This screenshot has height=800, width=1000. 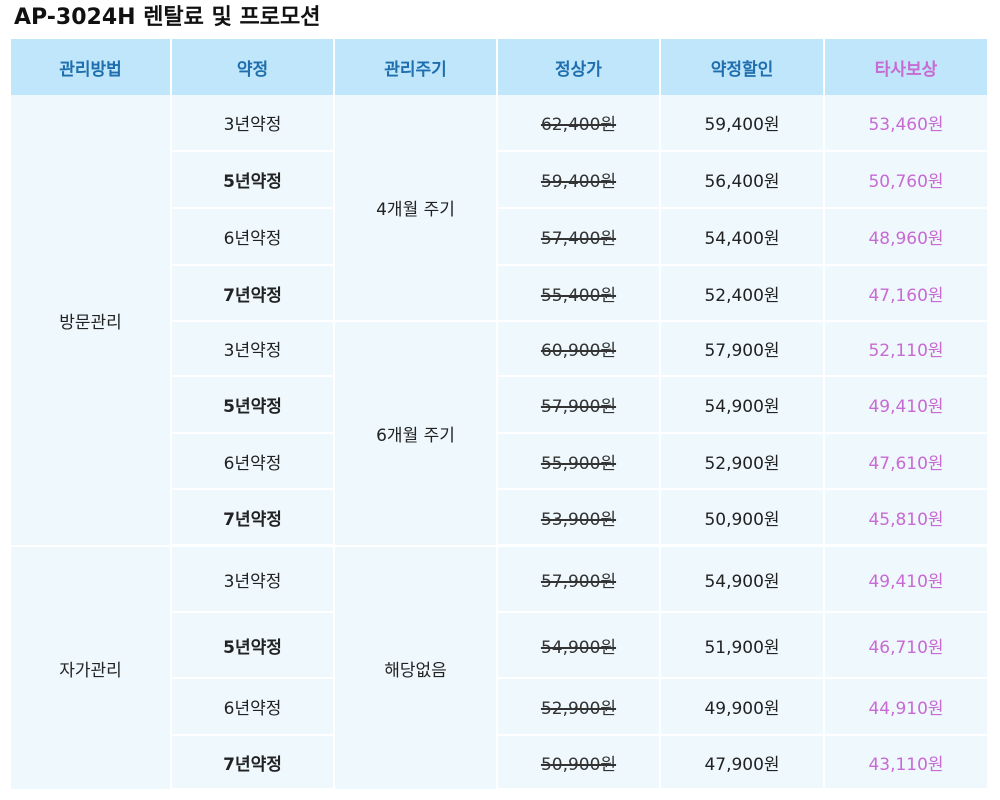 What do you see at coordinates (743, 123) in the screenshot?
I see `cell-discount-price: 59,400원` at bounding box center [743, 123].